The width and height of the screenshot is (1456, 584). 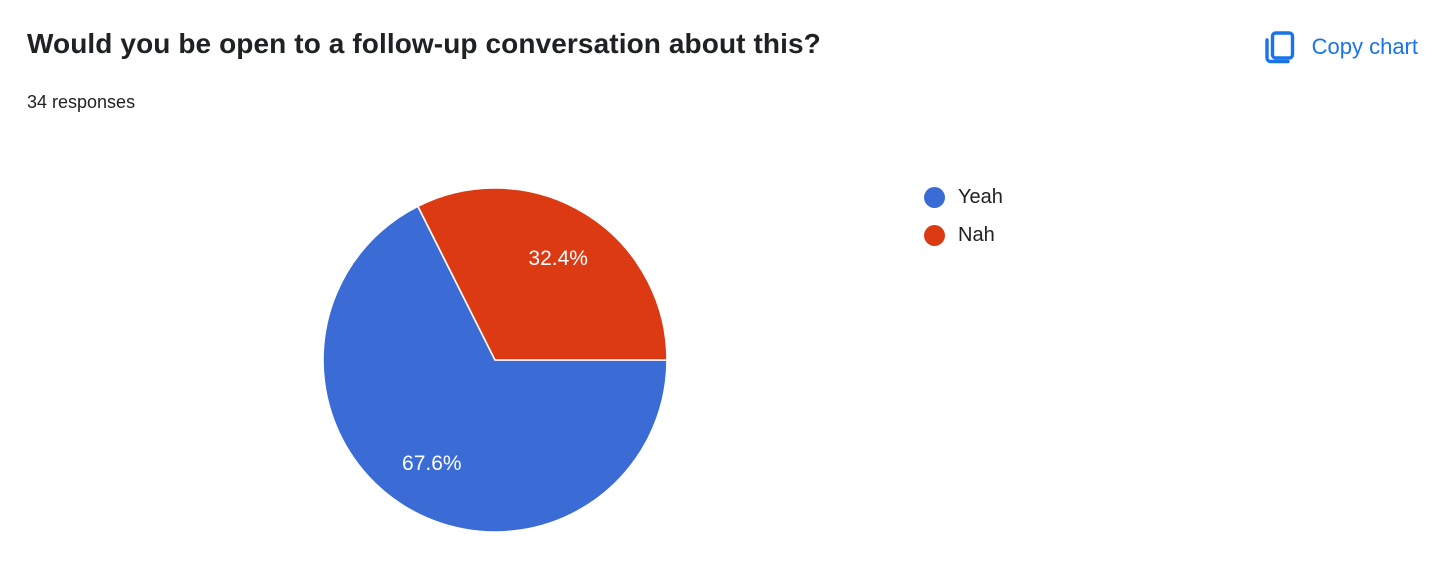 I want to click on legend-item-nah: Nah, so click(x=963, y=235).